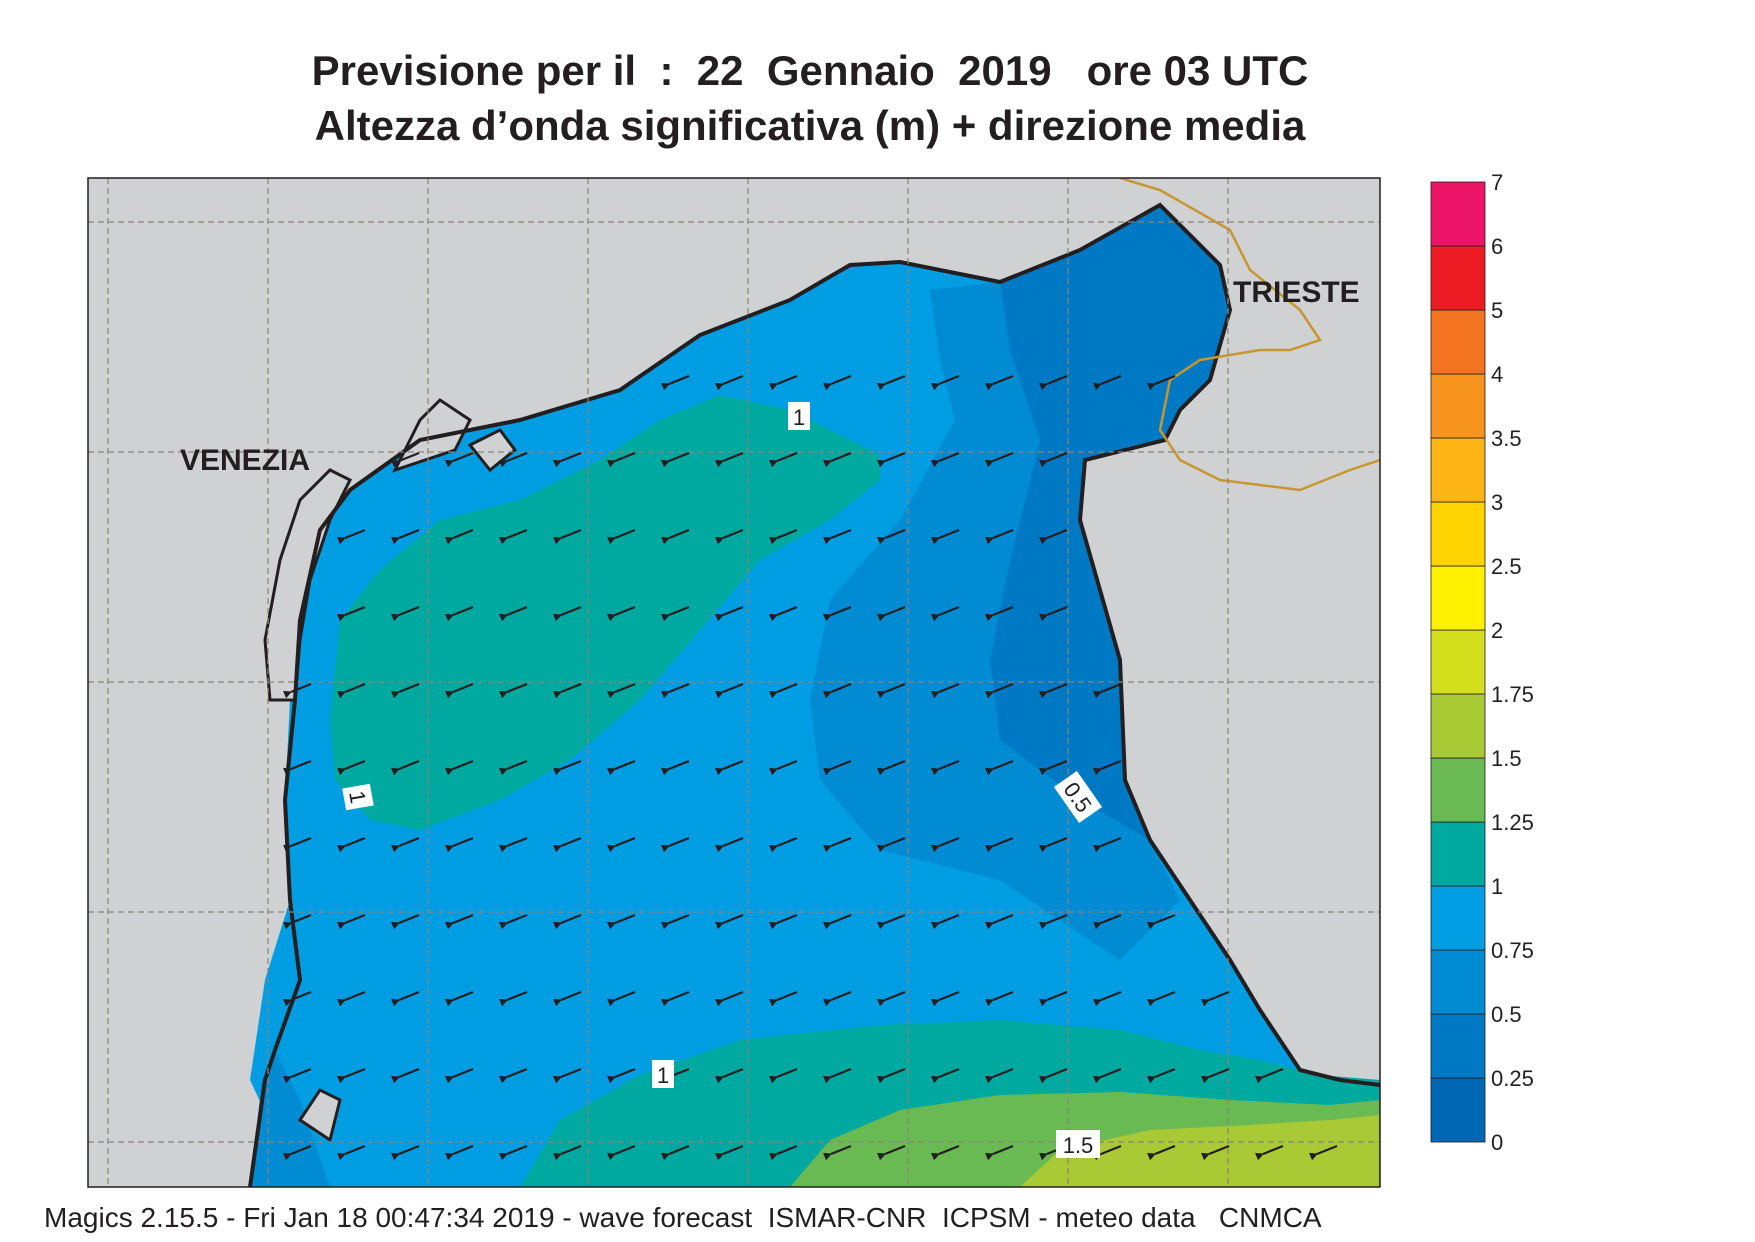  I want to click on legend-tick-label: 1.25, so click(1512, 822).